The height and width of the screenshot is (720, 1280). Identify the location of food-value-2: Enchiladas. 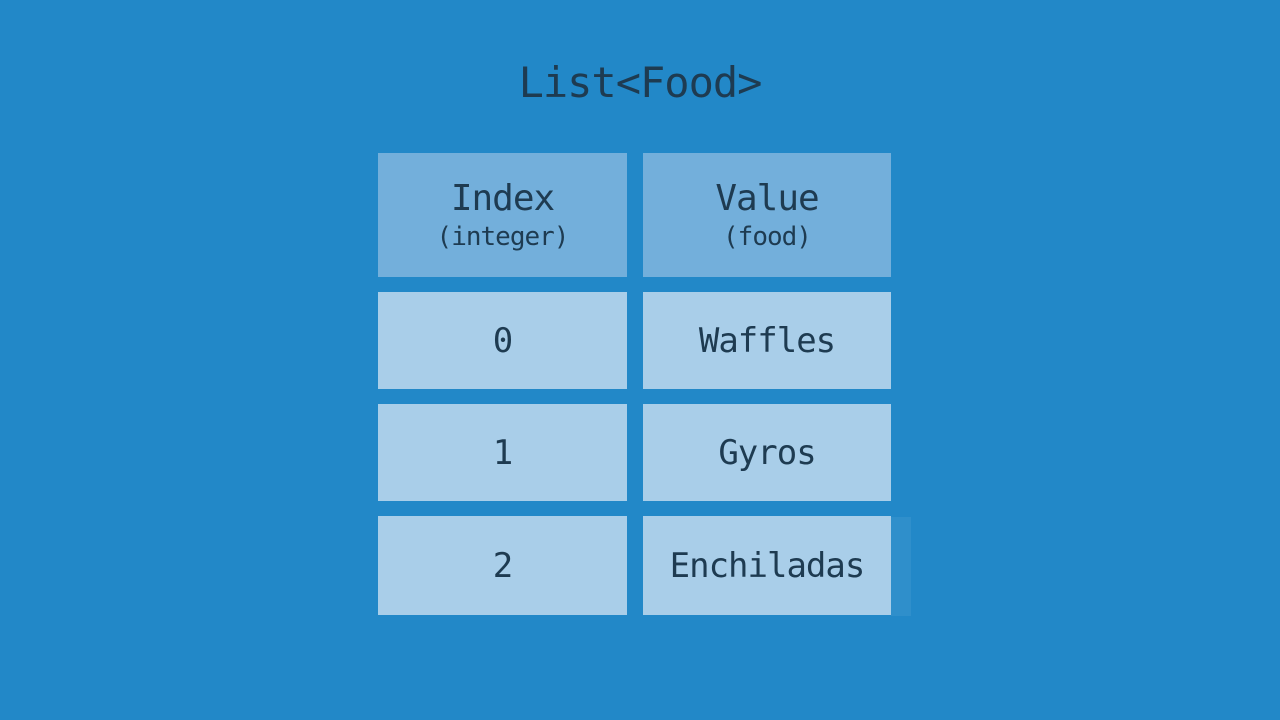
(767, 565).